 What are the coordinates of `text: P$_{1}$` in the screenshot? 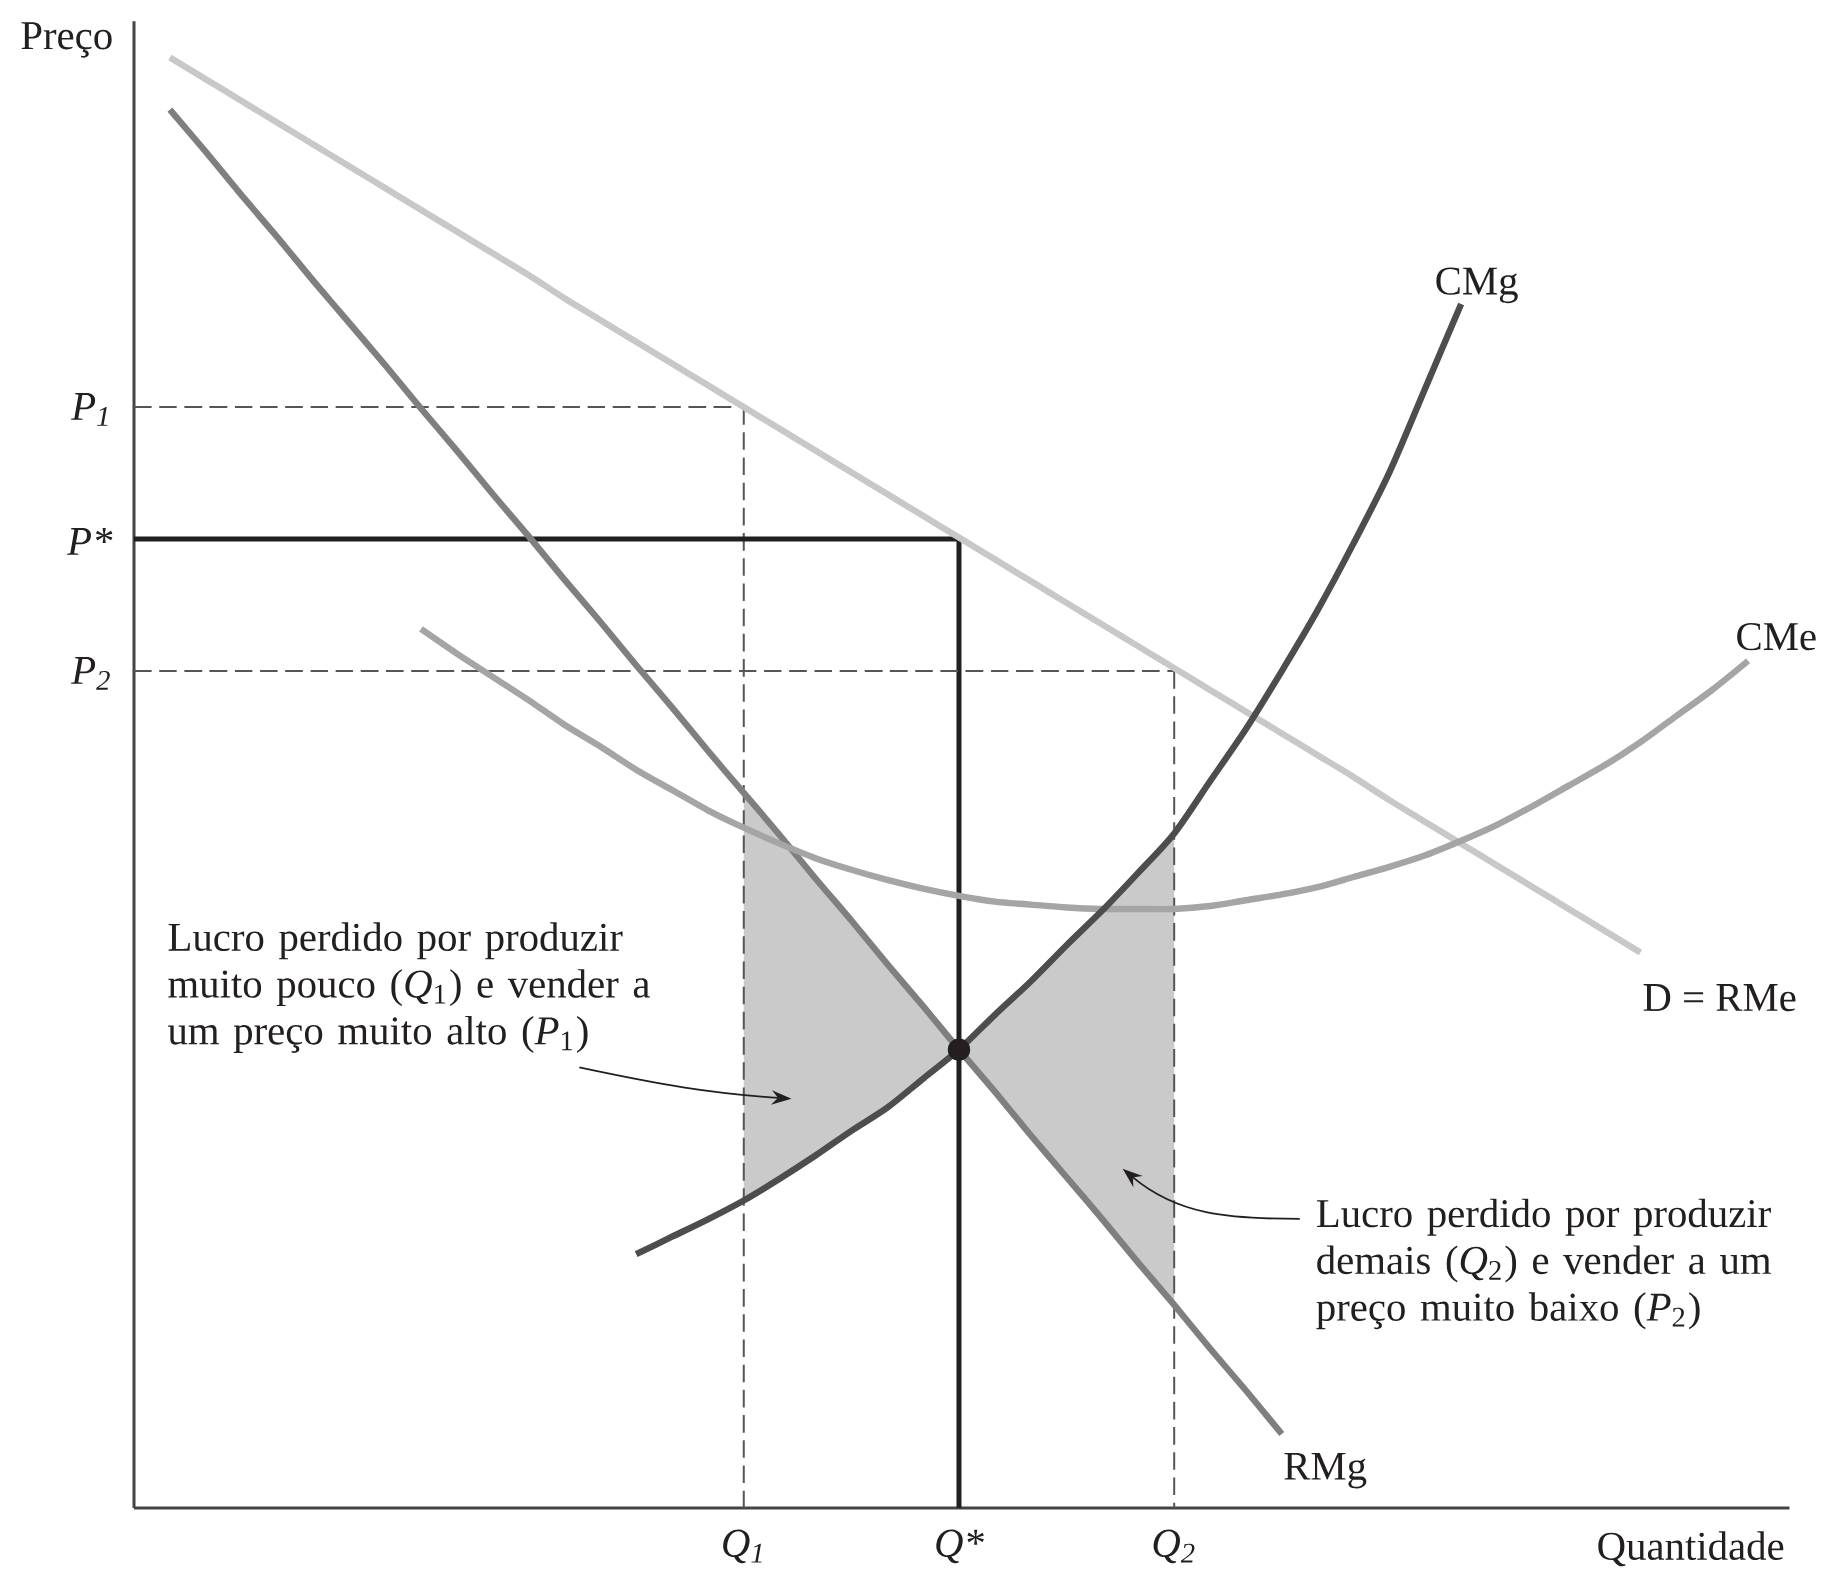 It's located at (89, 409).